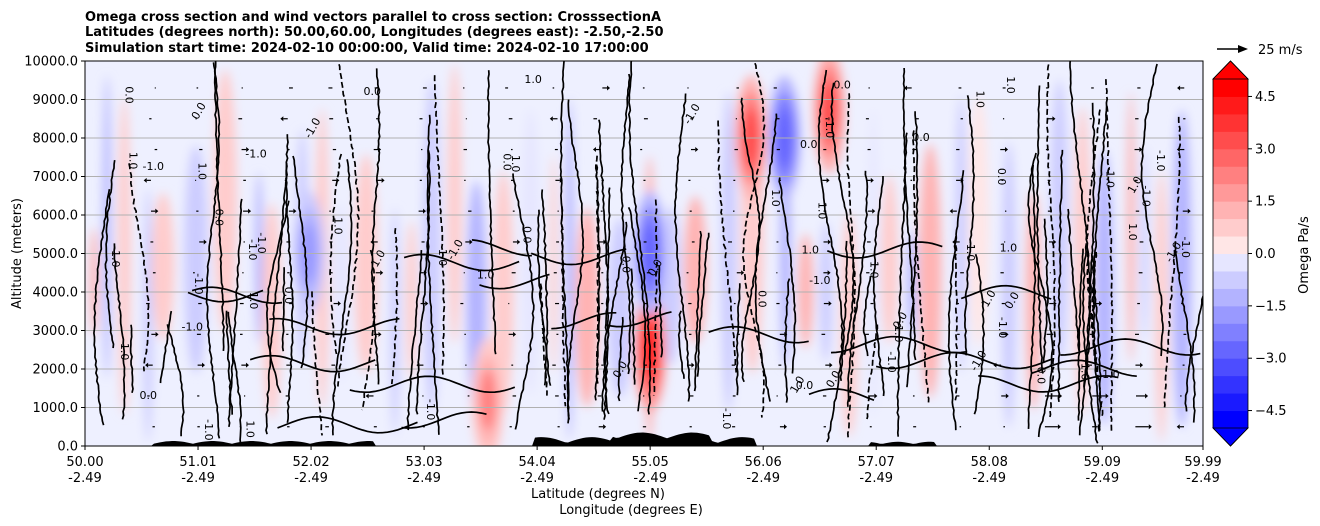 The height and width of the screenshot is (526, 1320). Describe the element at coordinates (537, 462) in the screenshot. I see `x-tick-label-latitude: 54.04` at that location.